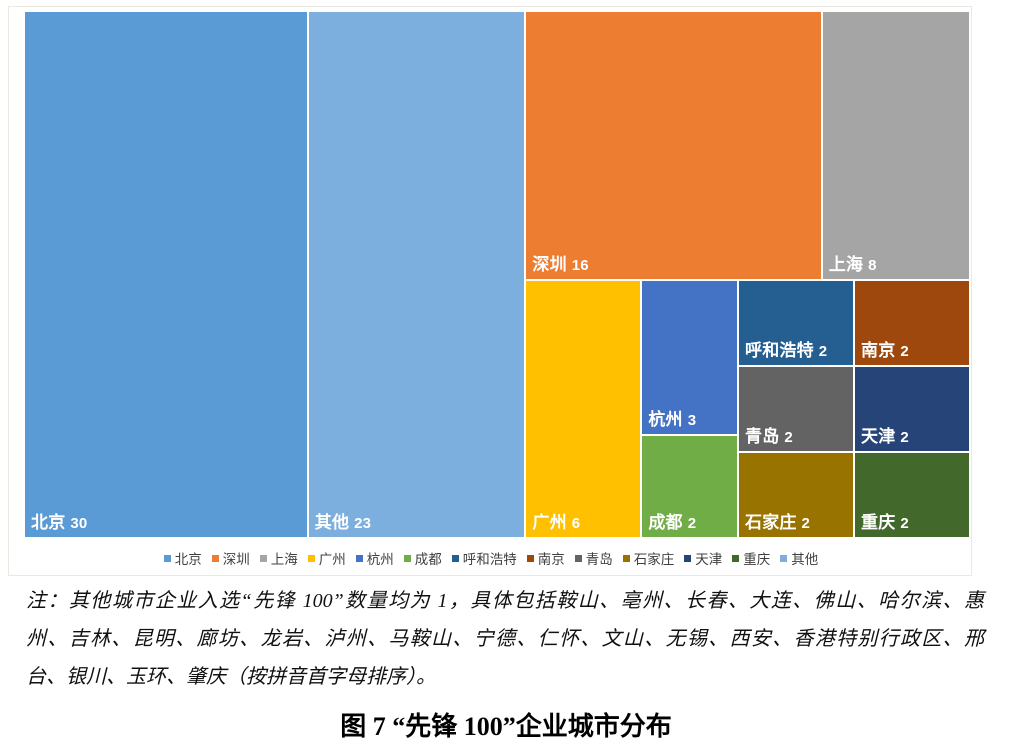 The height and width of the screenshot is (751, 1012). What do you see at coordinates (885, 351) in the screenshot?
I see `tile-label: 南京 2` at bounding box center [885, 351].